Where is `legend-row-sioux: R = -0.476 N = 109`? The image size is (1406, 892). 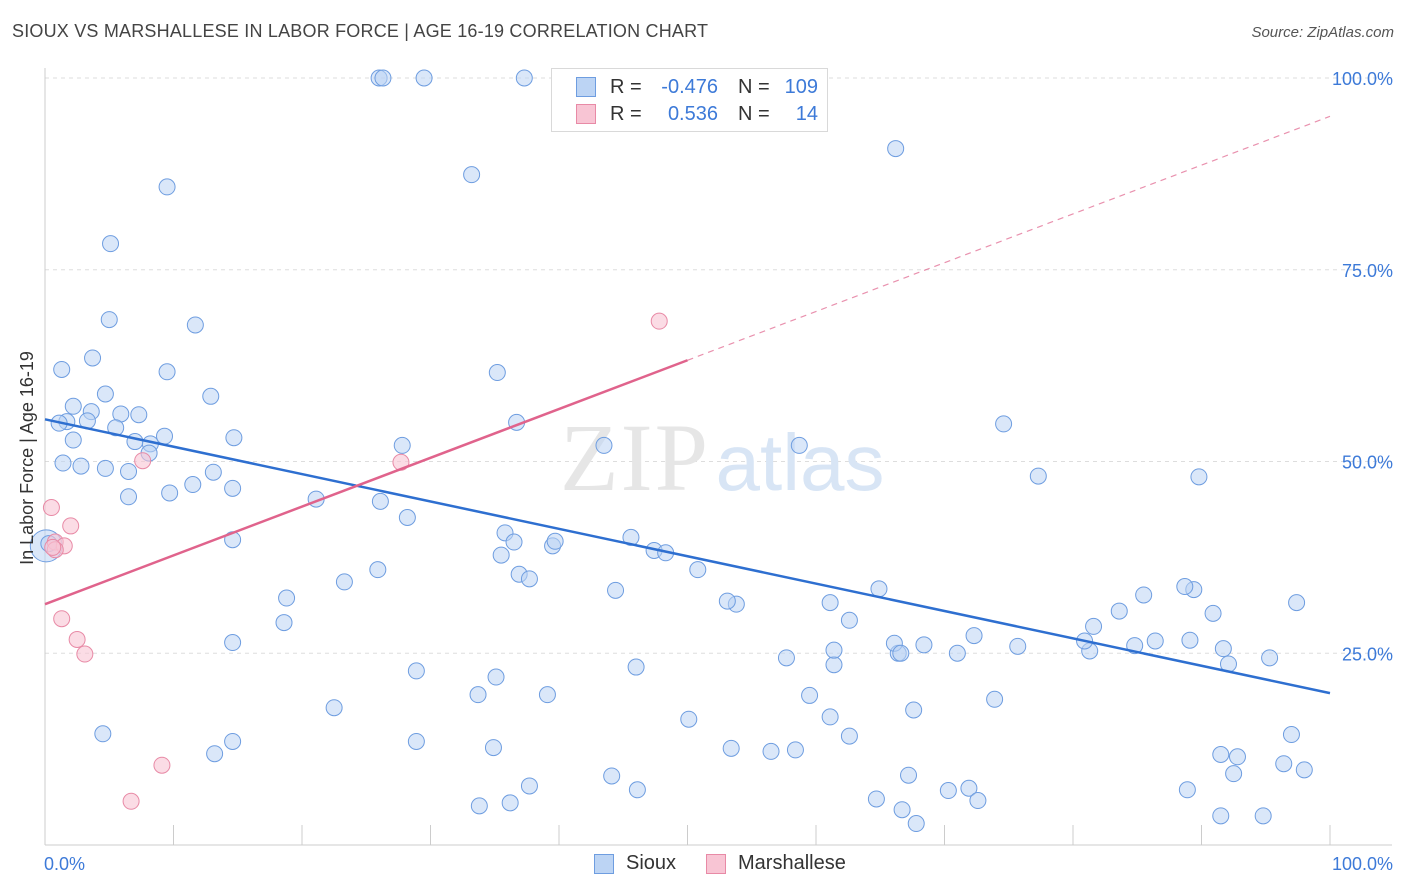 legend-row-sioux: R = -0.476 N = 109 is located at coordinates (697, 87).